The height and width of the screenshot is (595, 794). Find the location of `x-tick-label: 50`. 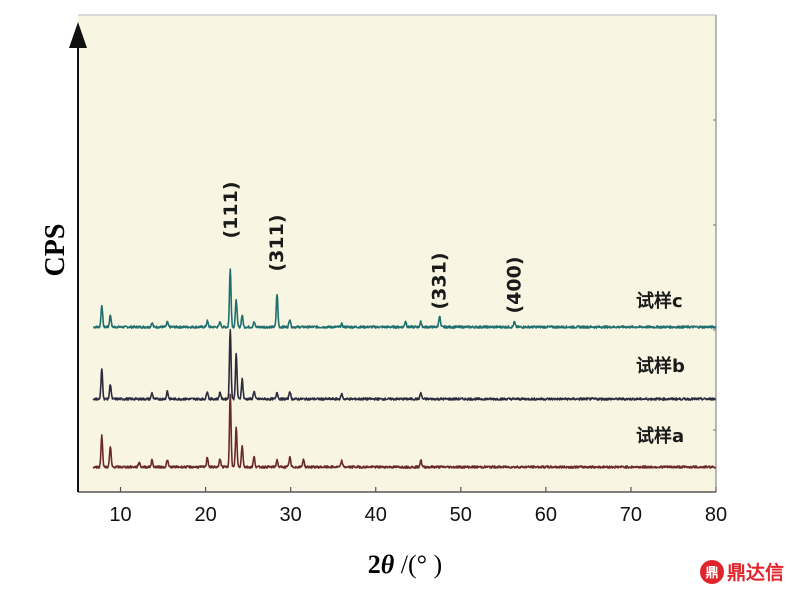

x-tick-label: 50 is located at coordinates (461, 515).